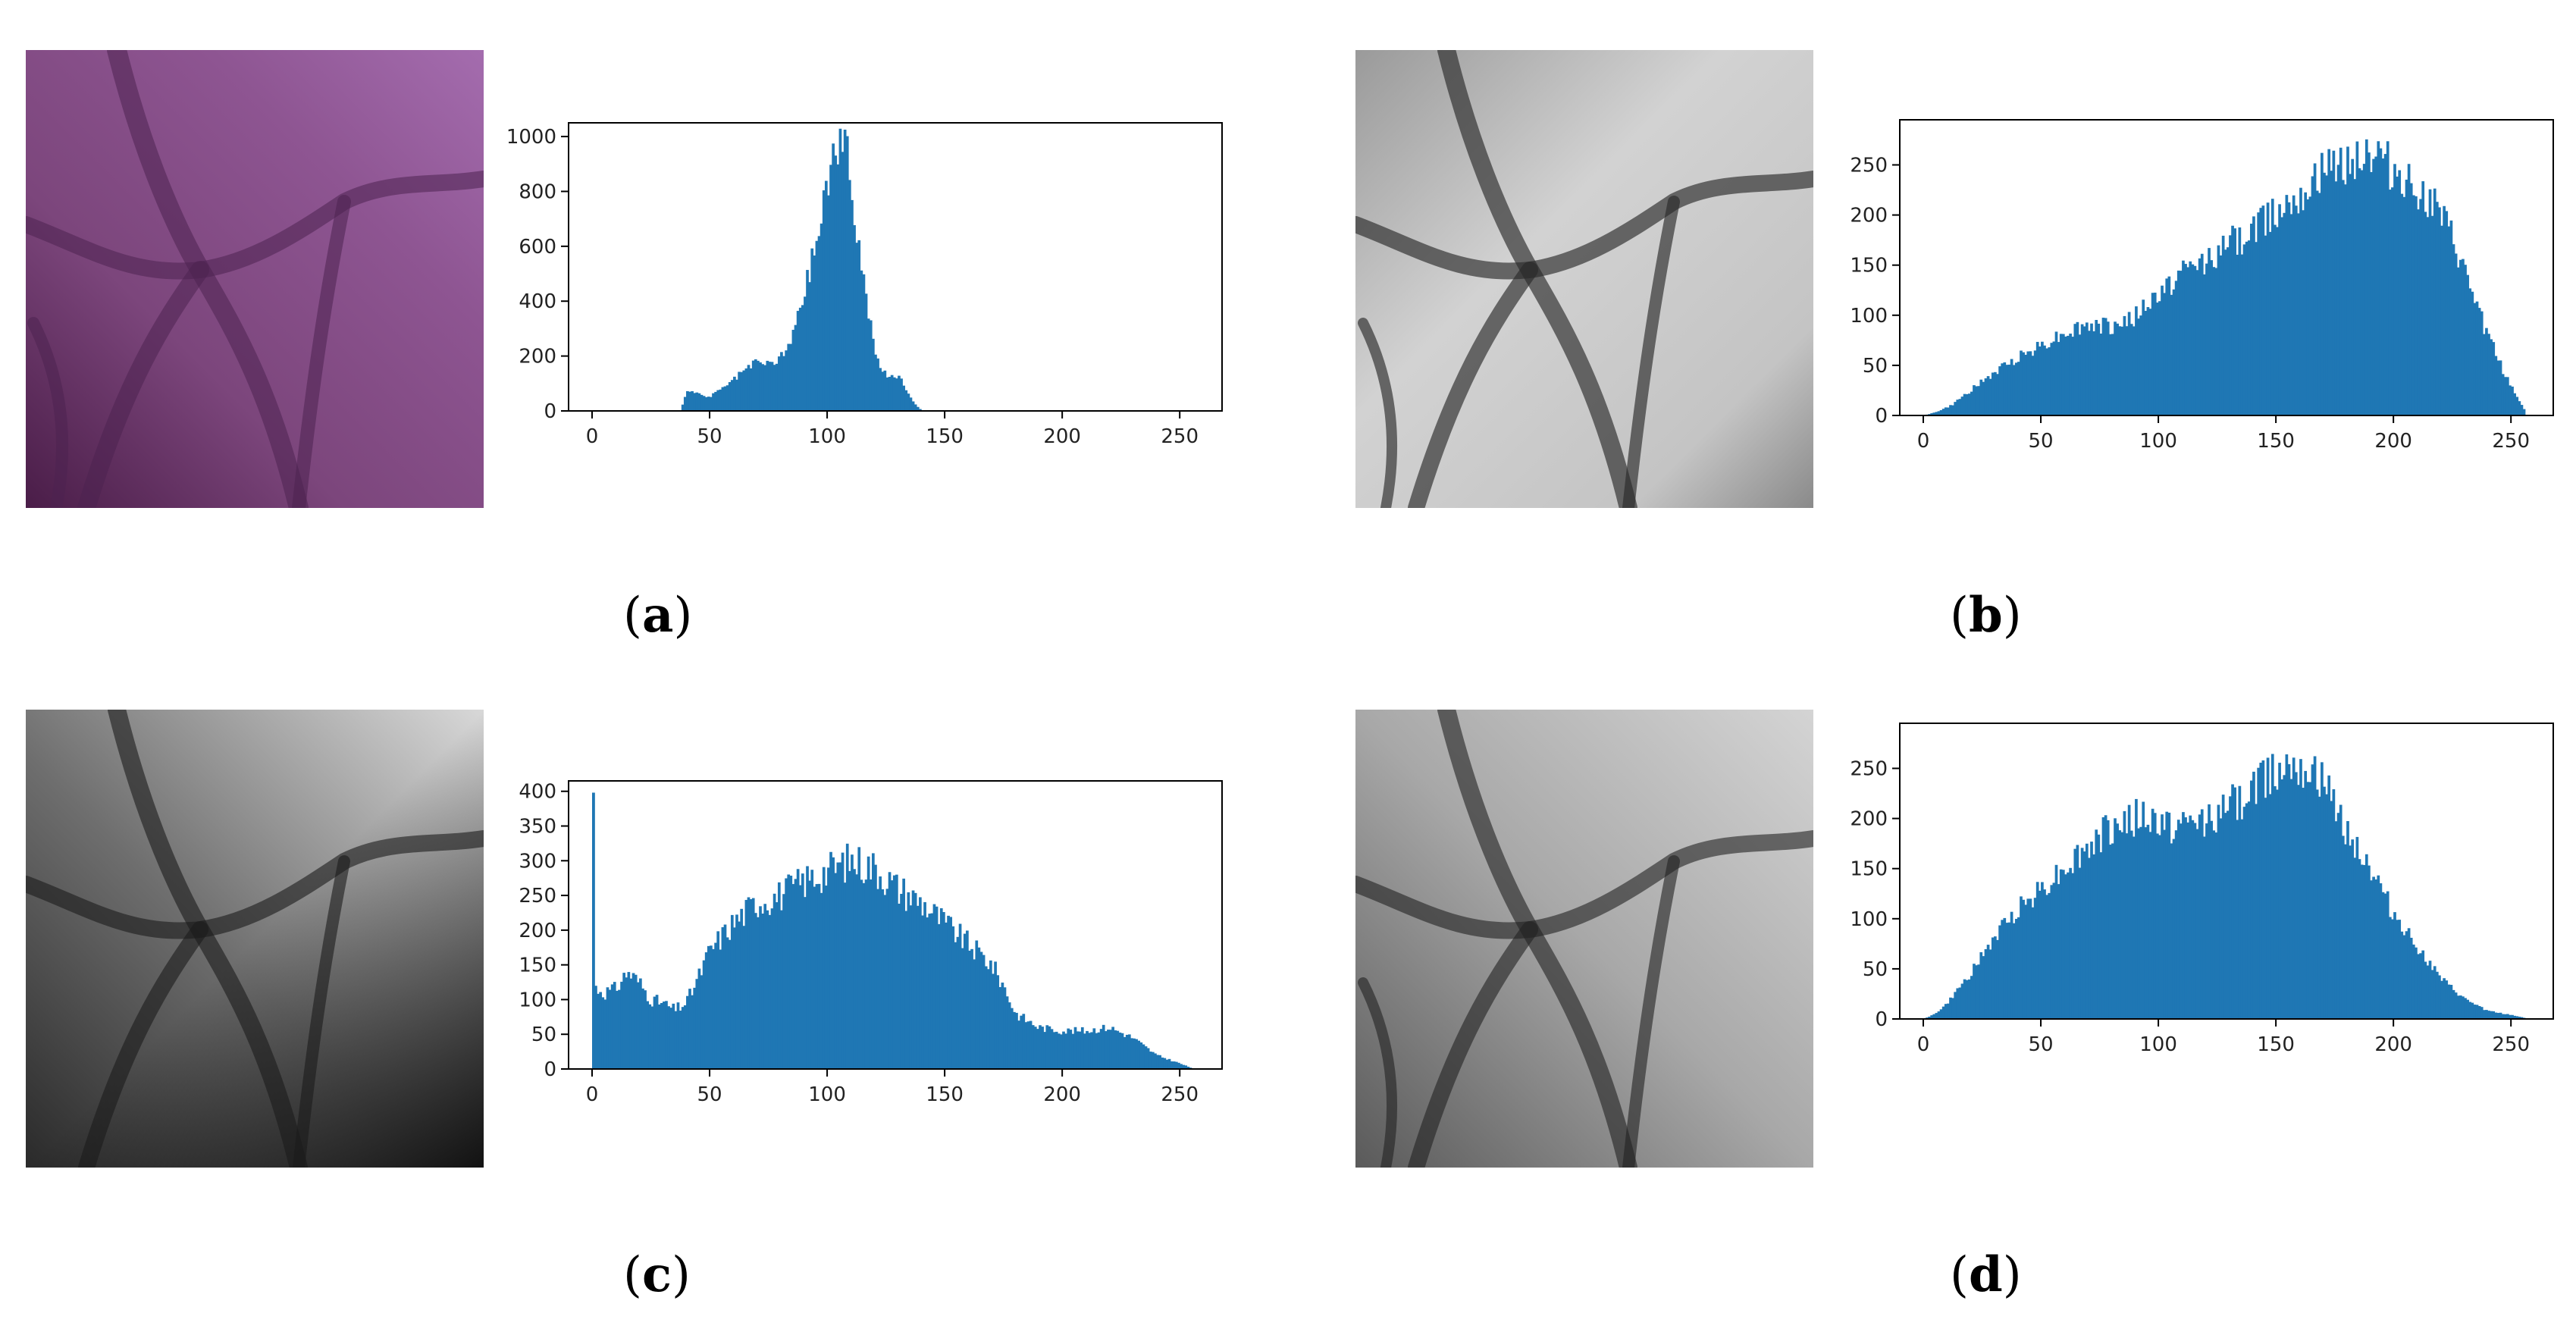 The width and height of the screenshot is (2576, 1326). Describe the element at coordinates (2040, 441) in the screenshot. I see `x-tick-label: 50` at that location.